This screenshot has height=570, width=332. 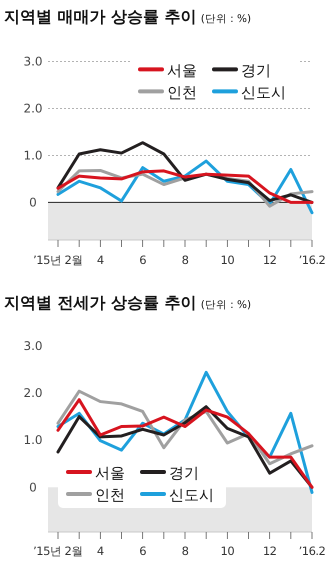 What do you see at coordinates (100, 16) in the screenshot?
I see `chart-title: 지역별 매매가 상승률 추이` at bounding box center [100, 16].